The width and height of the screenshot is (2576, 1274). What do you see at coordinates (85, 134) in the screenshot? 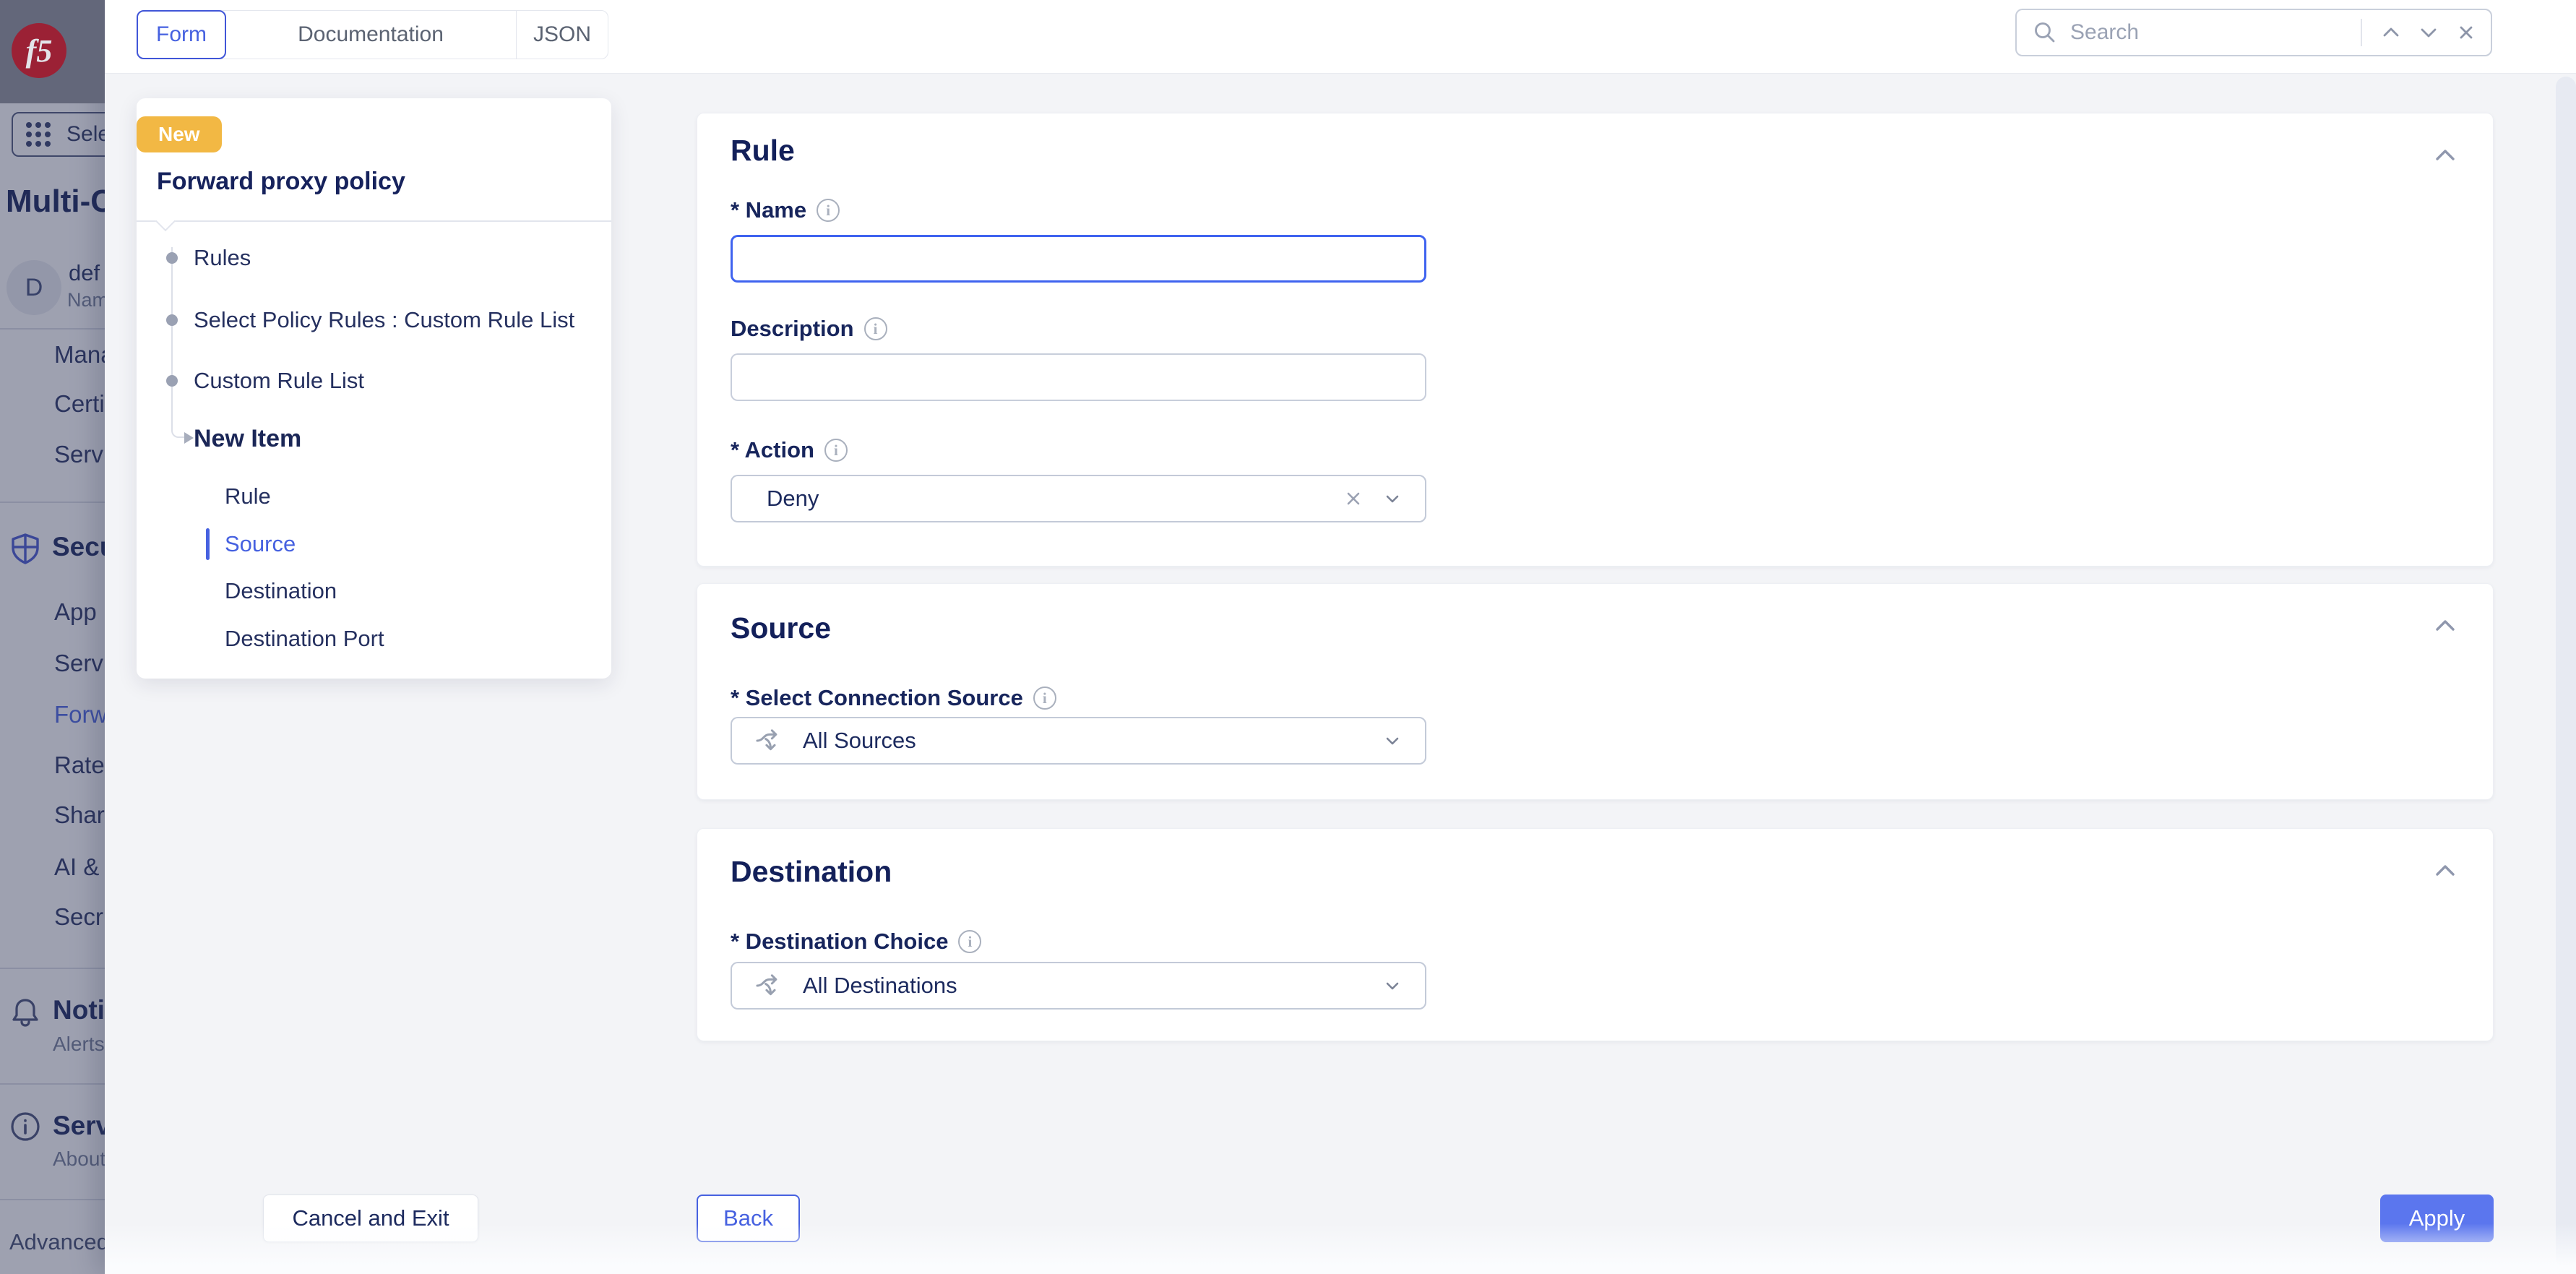
I see `select-service-label: Sele` at bounding box center [85, 134].